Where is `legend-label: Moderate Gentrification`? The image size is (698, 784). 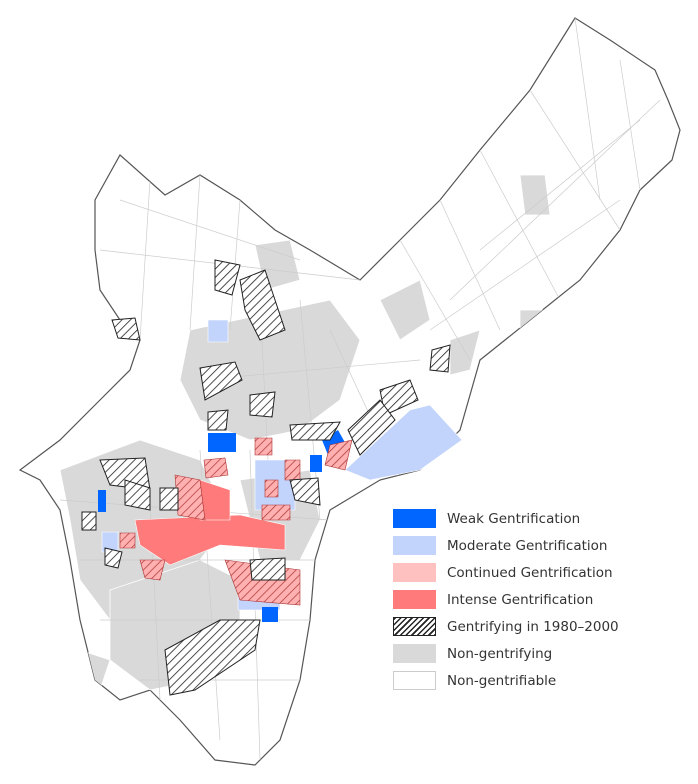
legend-label: Moderate Gentrification is located at coordinates (527, 545).